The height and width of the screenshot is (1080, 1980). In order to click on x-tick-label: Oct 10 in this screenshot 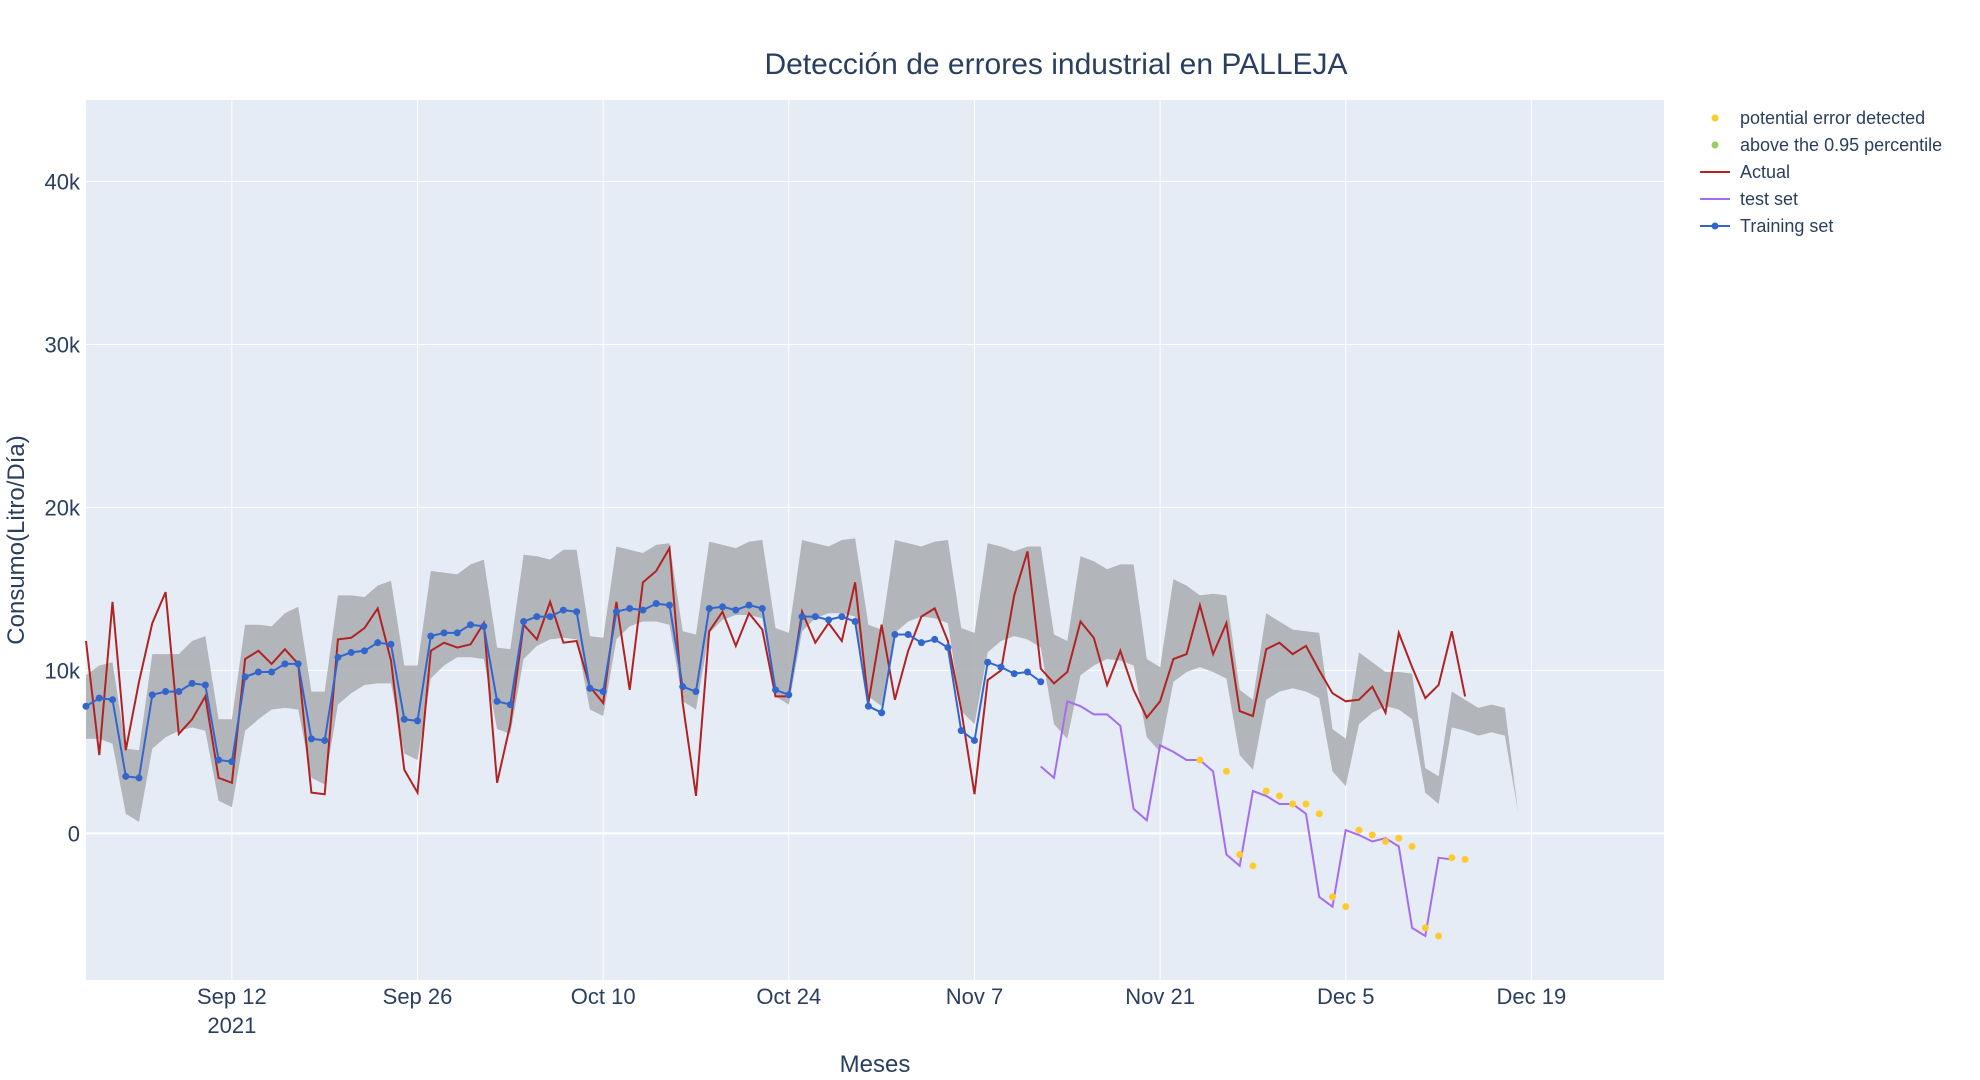, I will do `click(603, 996)`.